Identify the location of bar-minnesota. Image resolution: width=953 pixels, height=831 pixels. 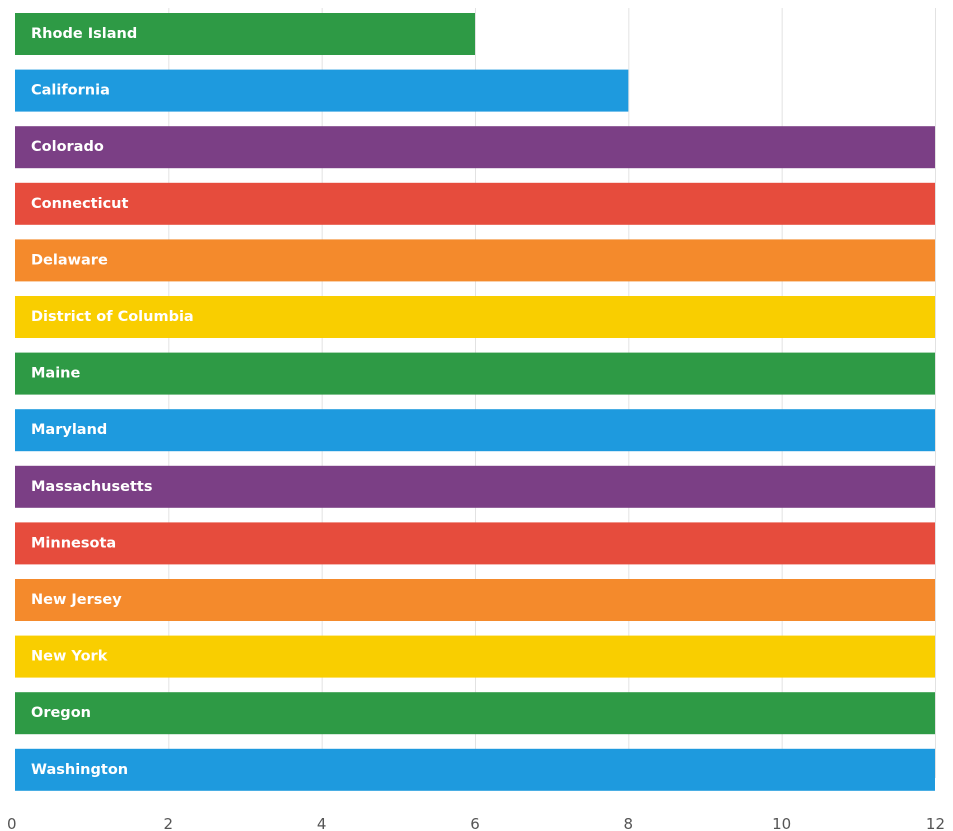
(475, 543).